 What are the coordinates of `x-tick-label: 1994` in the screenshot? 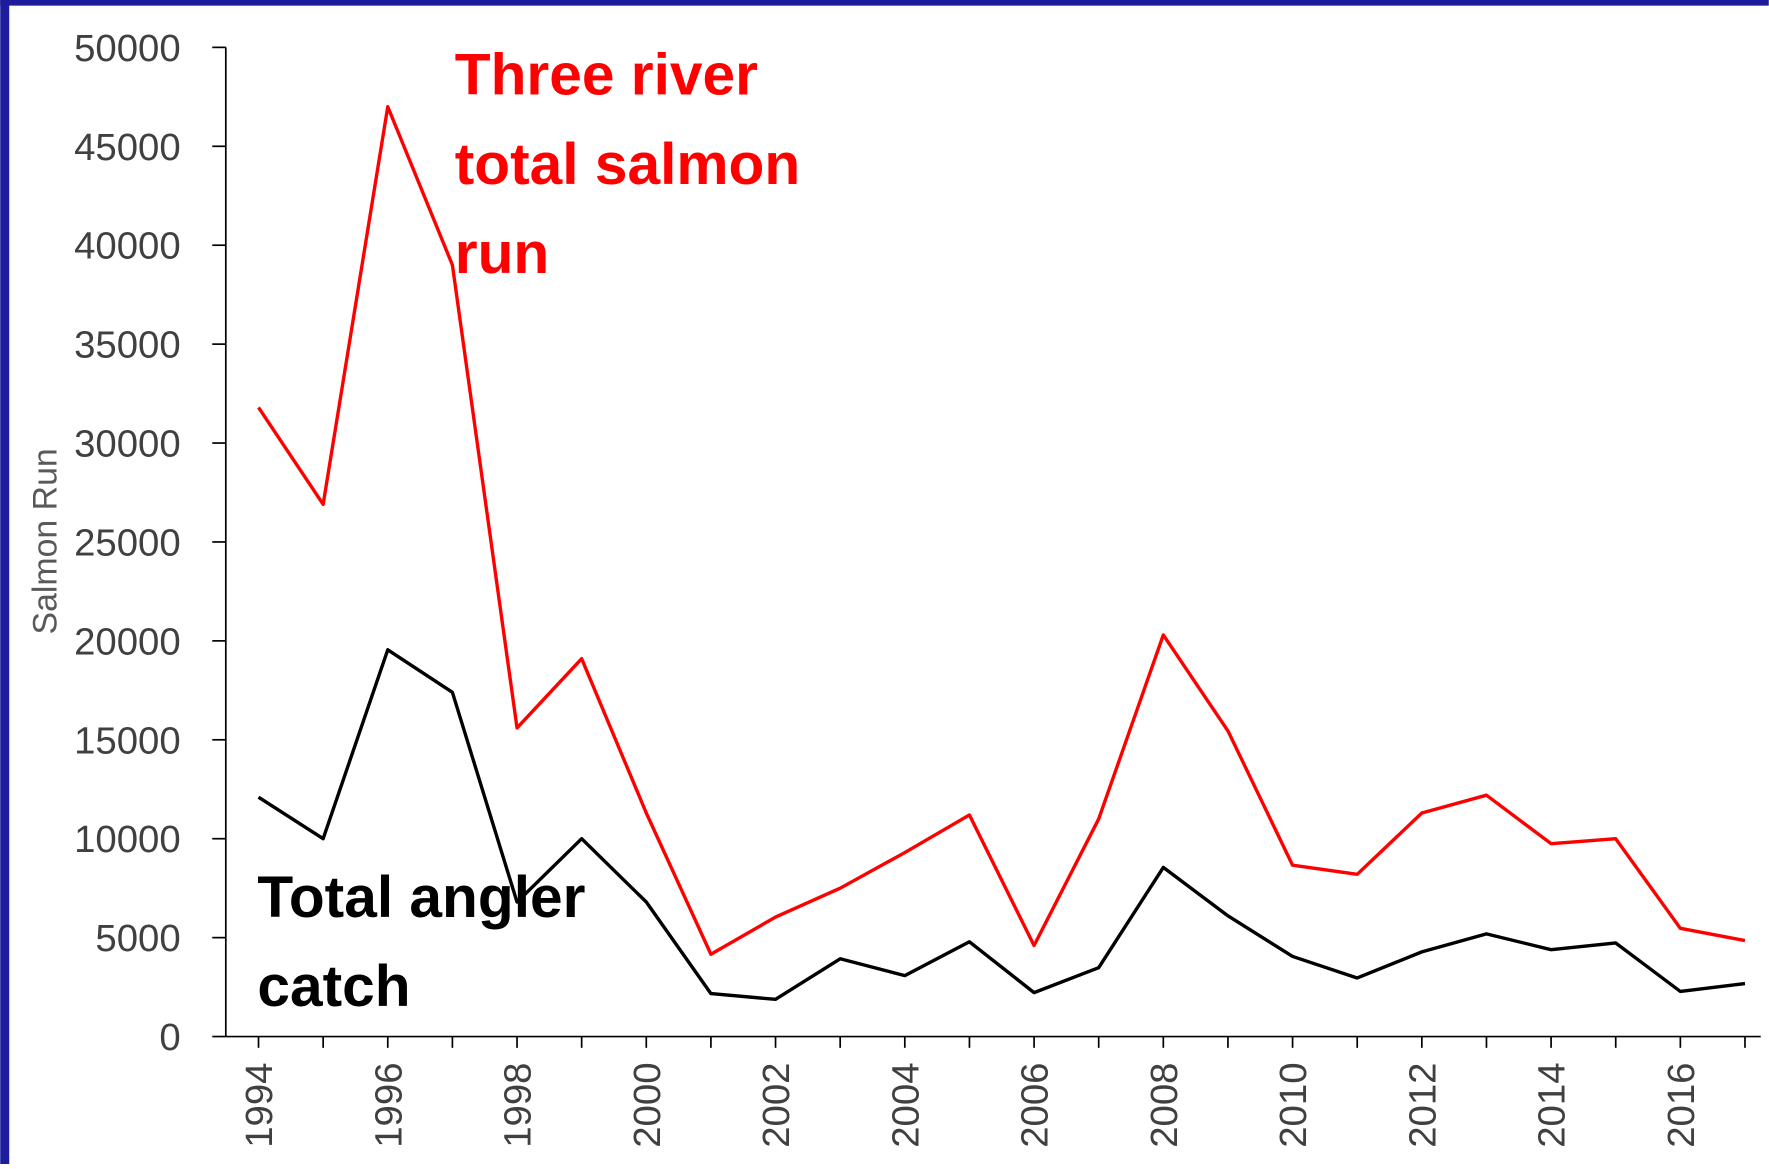 It's located at (259, 1104).